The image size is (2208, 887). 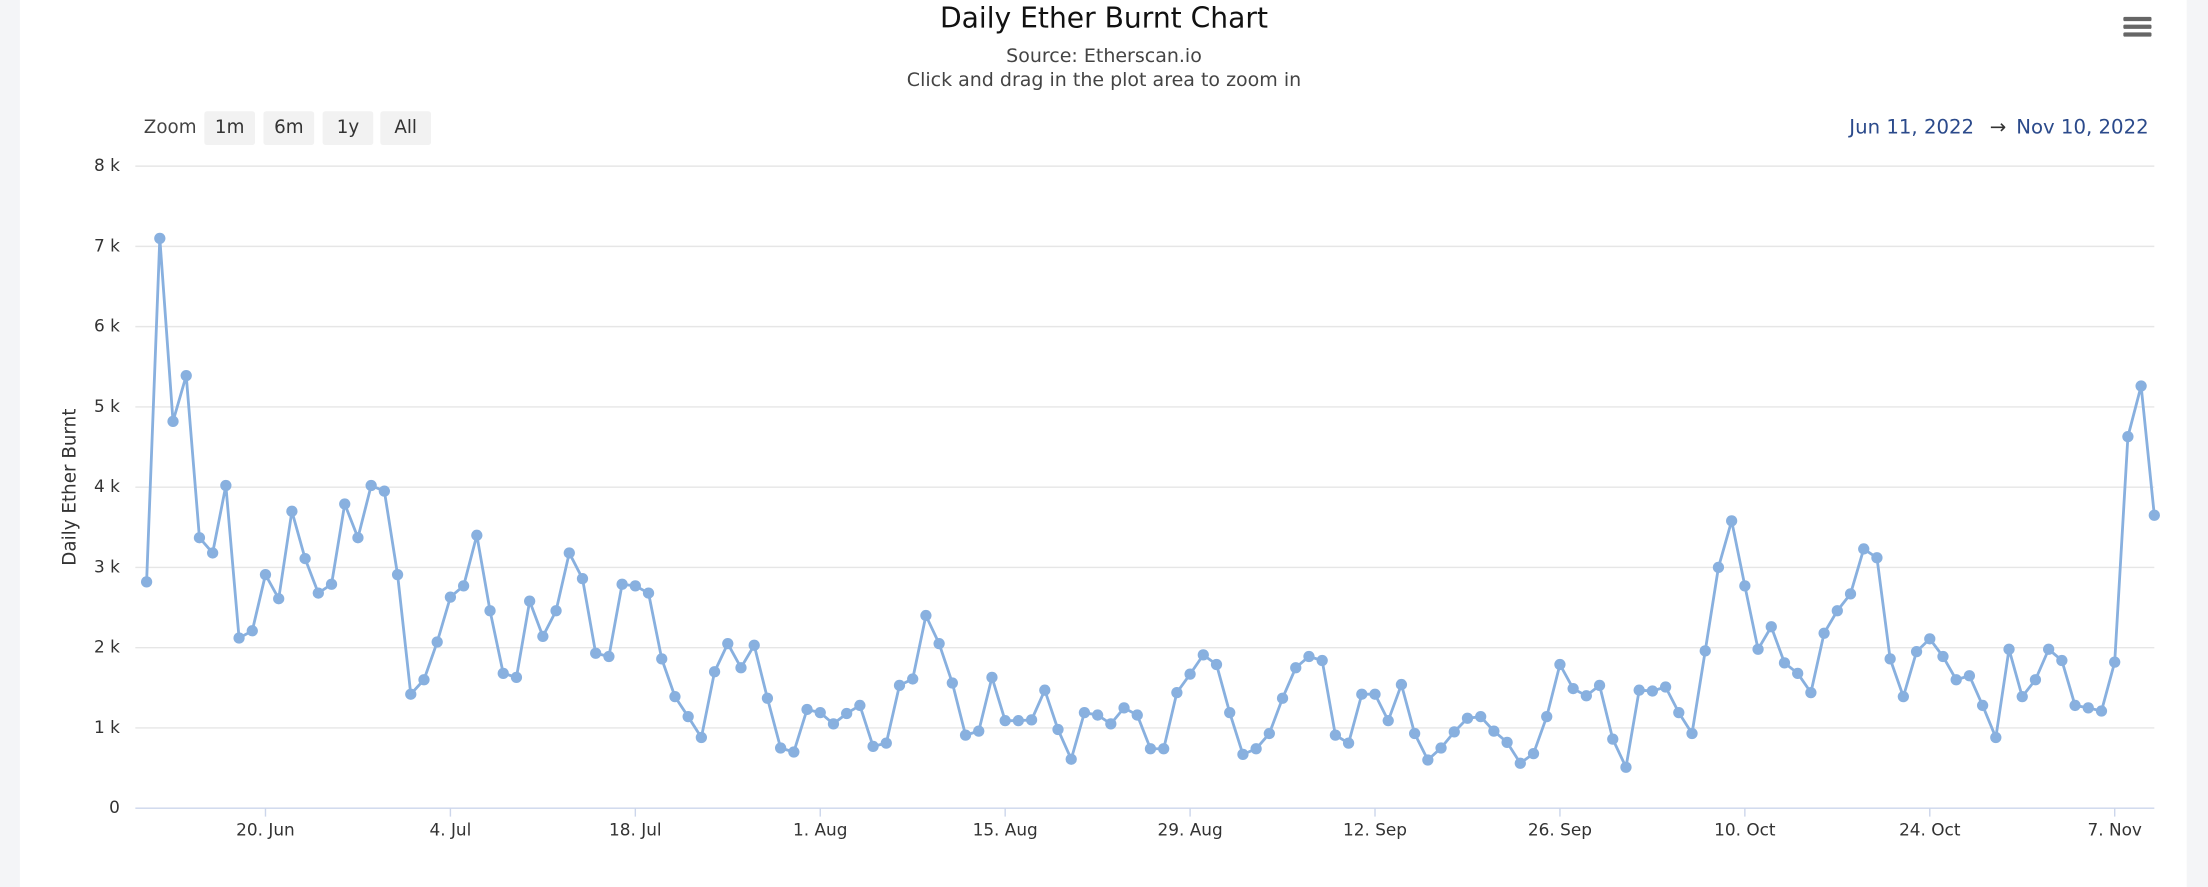 What do you see at coordinates (1930, 830) in the screenshot?
I see `x-tick-label: 24. Oct` at bounding box center [1930, 830].